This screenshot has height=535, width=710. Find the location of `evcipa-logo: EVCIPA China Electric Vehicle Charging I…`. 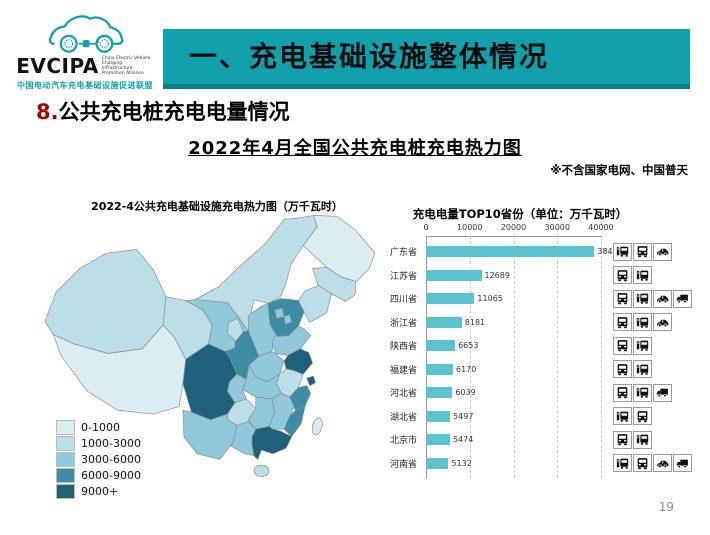

evcipa-logo: EVCIPA China Electric Vehicle Charging I… is located at coordinates (85, 50).